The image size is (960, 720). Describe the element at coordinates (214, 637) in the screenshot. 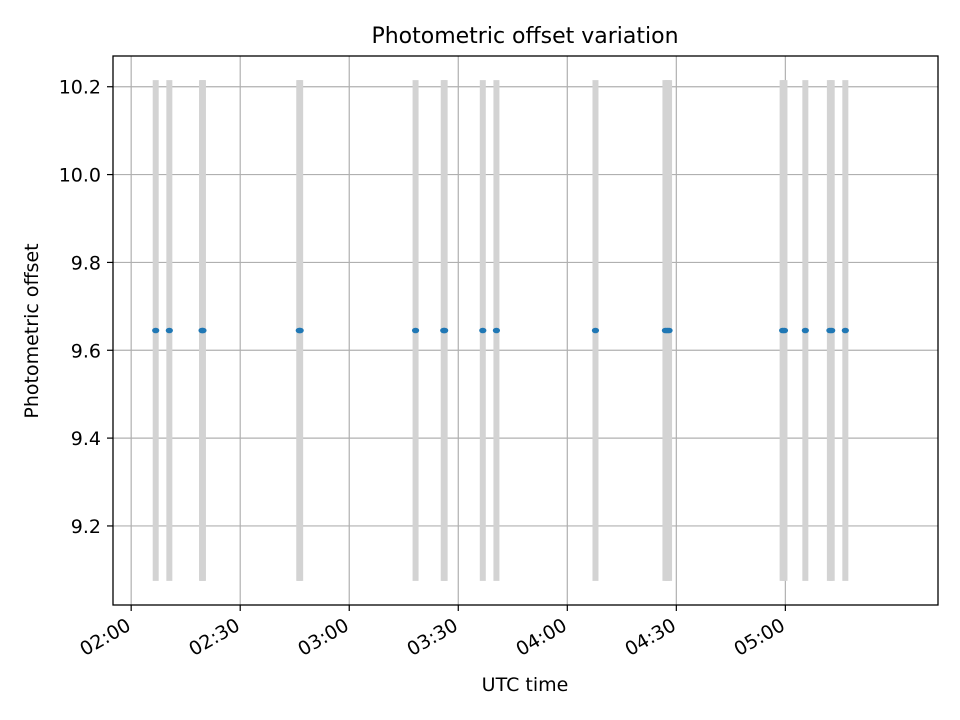

I see `x-tick-label: 02:30` at that location.